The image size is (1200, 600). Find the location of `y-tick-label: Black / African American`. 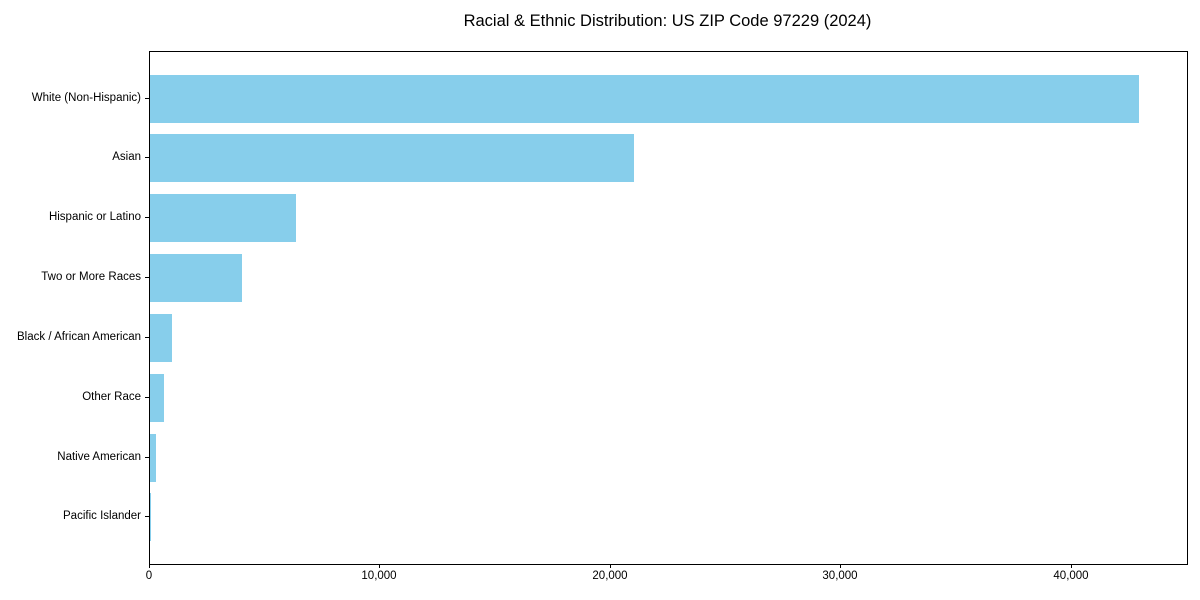

y-tick-label: Black / African American is located at coordinates (79, 337).